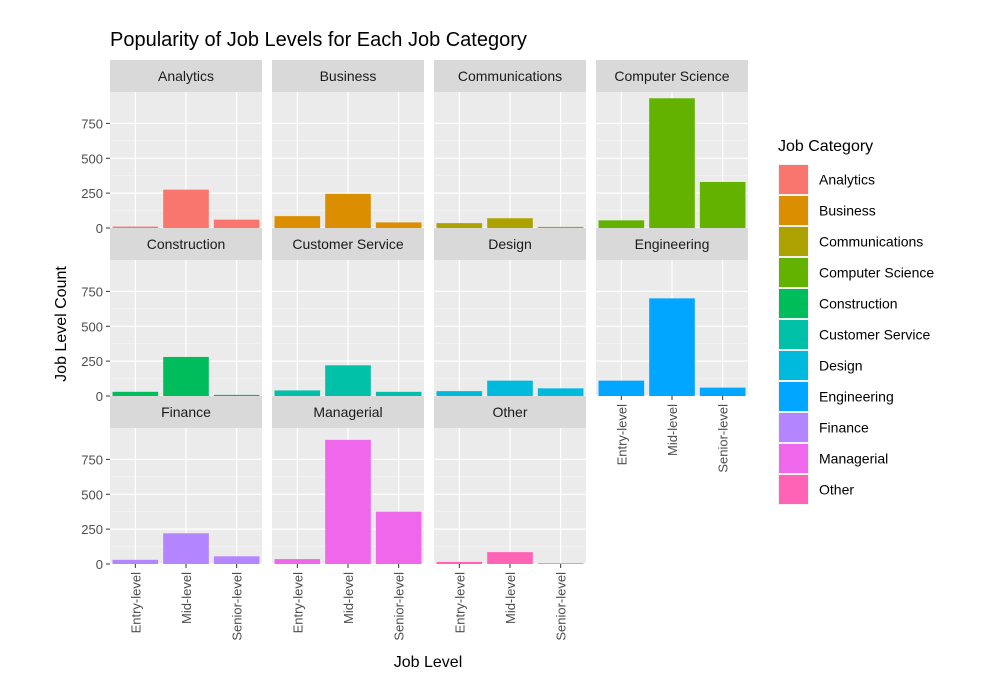  Describe the element at coordinates (876, 273) in the screenshot. I see `legend-label: Computer Science` at that location.